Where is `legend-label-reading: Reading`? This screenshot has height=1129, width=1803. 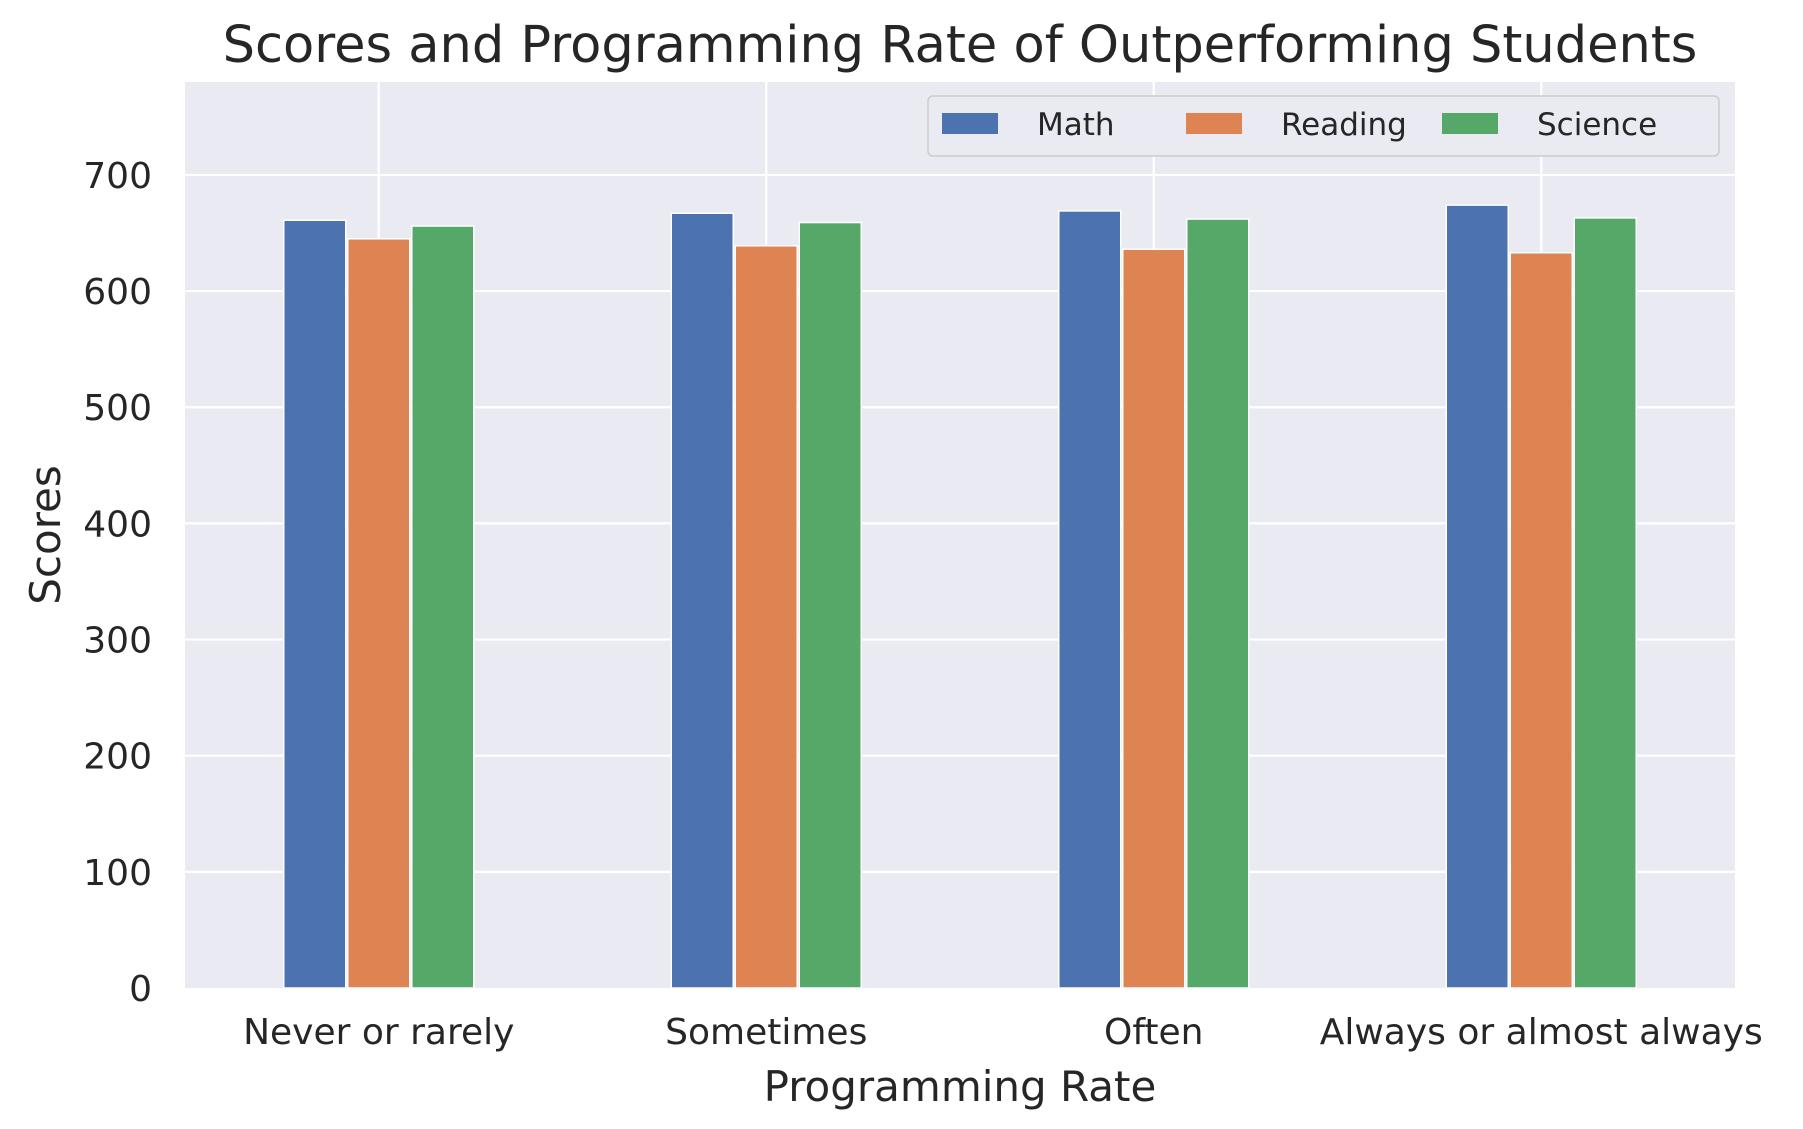
legend-label-reading: Reading is located at coordinates (1344, 125).